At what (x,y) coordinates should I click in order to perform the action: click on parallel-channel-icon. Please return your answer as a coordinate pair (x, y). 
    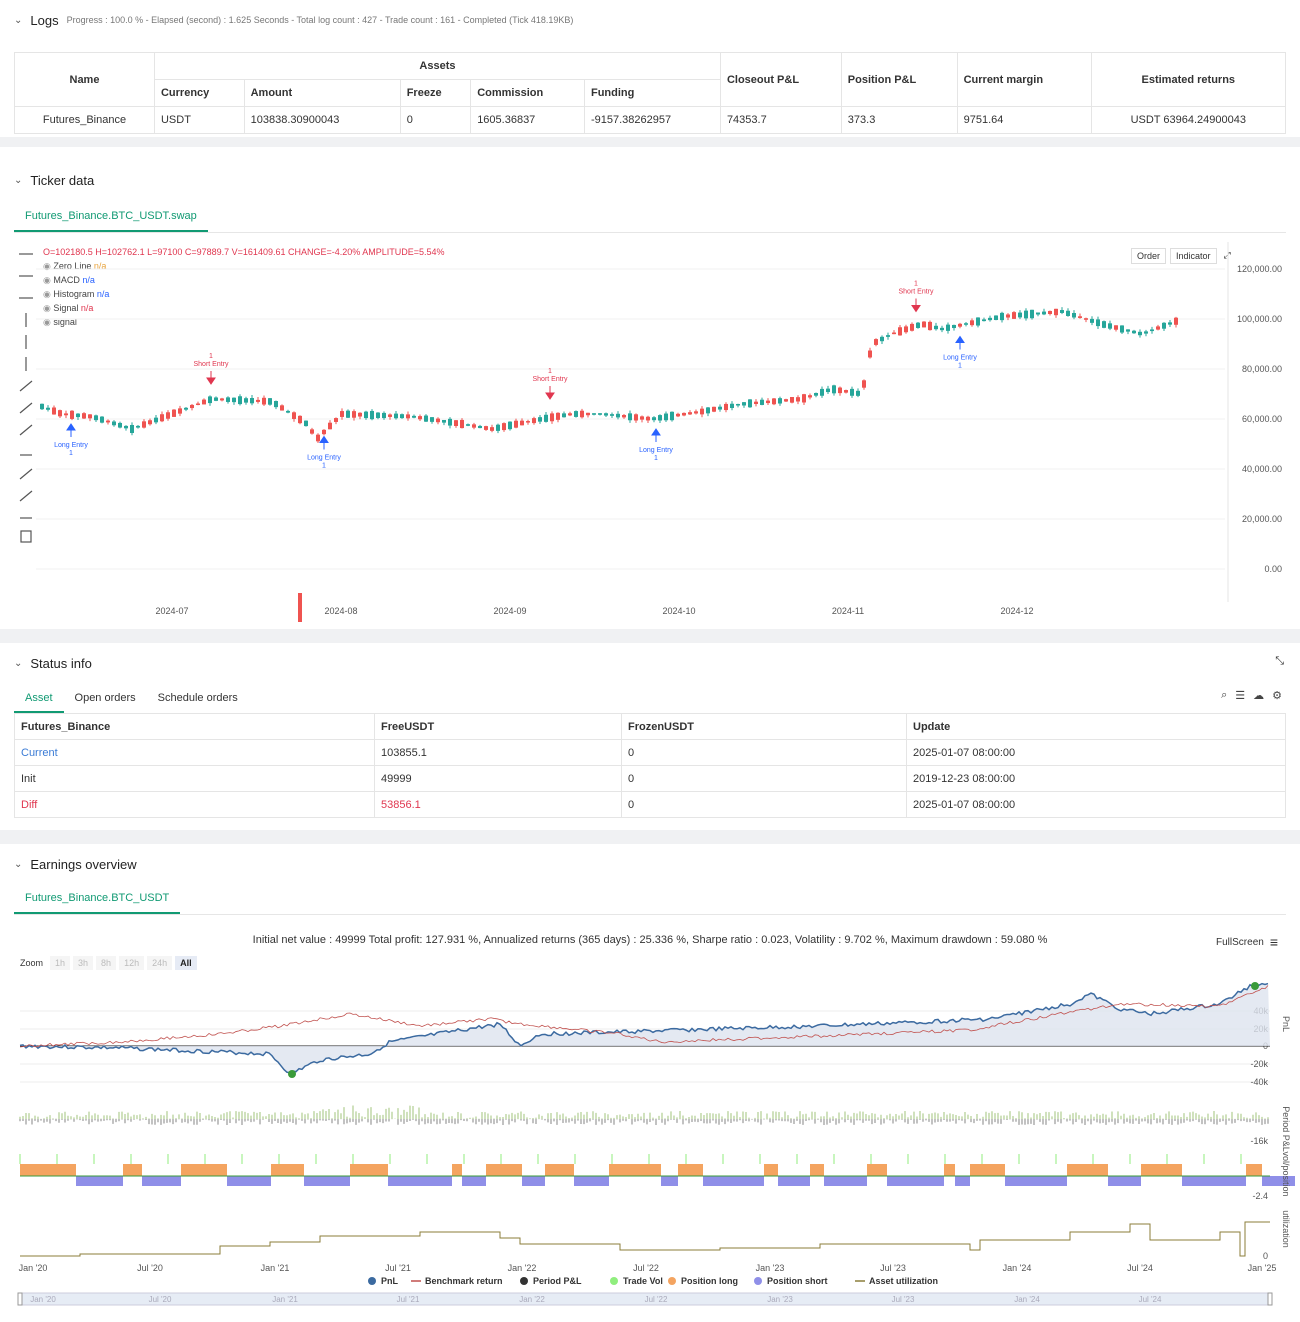
    Looking at the image, I should click on (26, 474).